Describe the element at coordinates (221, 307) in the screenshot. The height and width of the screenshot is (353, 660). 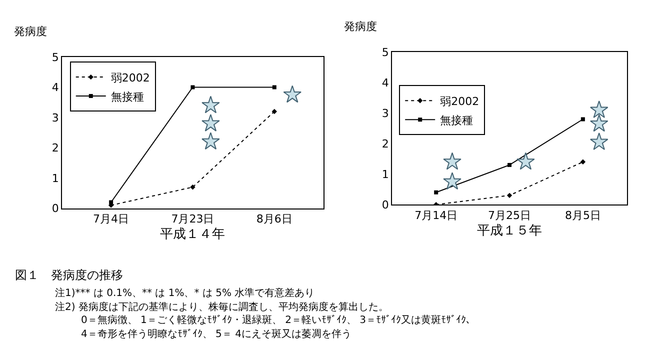
I see `text: 注2) 発病度は下記の基準により、株毎に調査し、平均発病度を算出した。` at that location.